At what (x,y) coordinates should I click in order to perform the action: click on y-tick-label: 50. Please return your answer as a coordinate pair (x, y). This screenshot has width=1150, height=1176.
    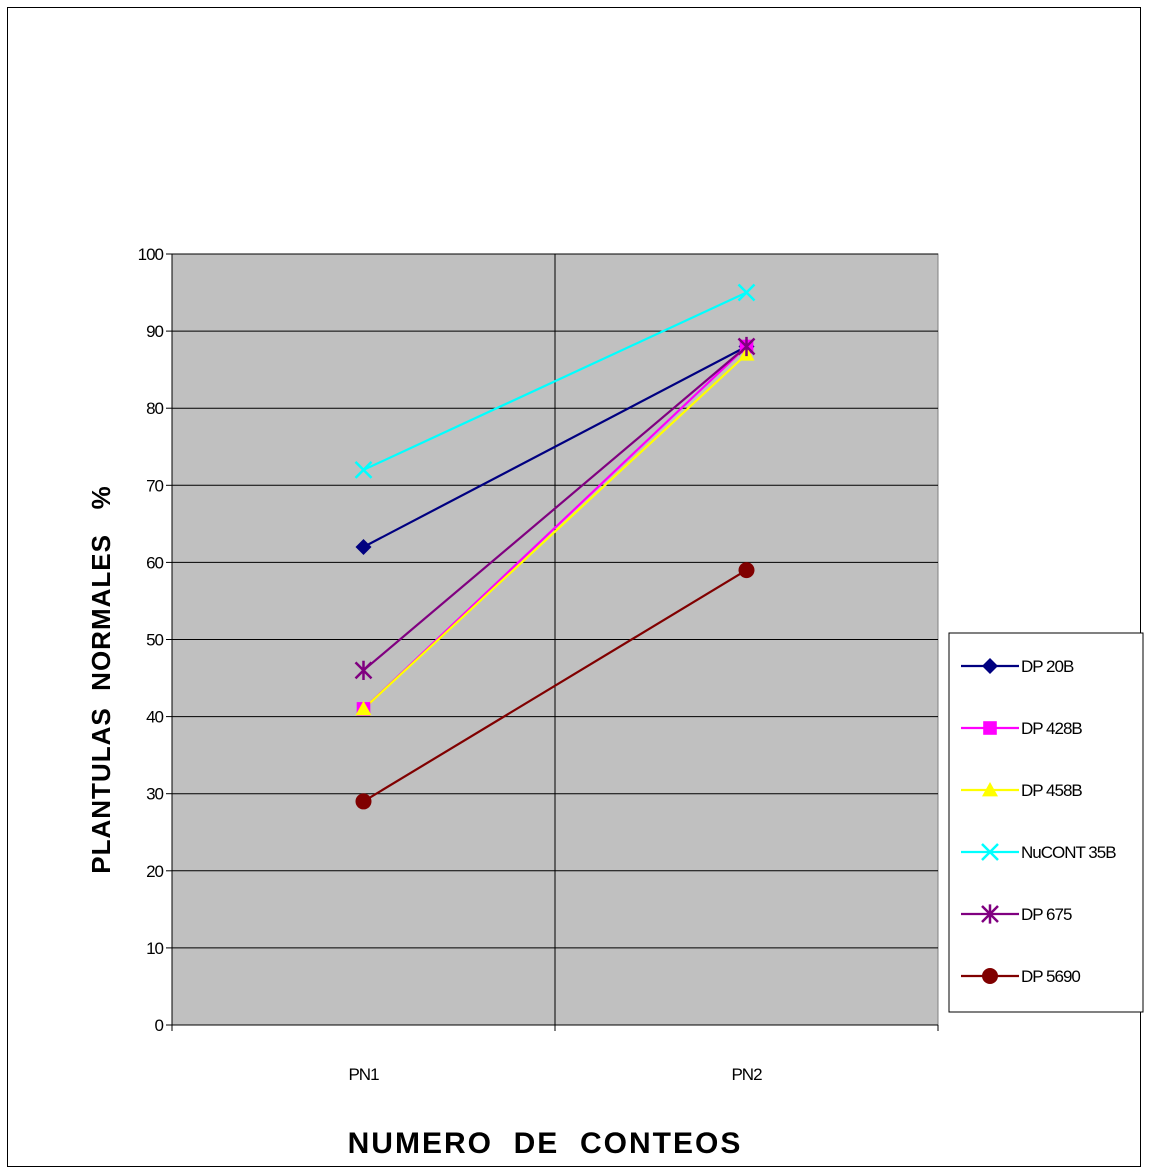
    Looking at the image, I should click on (154, 640).